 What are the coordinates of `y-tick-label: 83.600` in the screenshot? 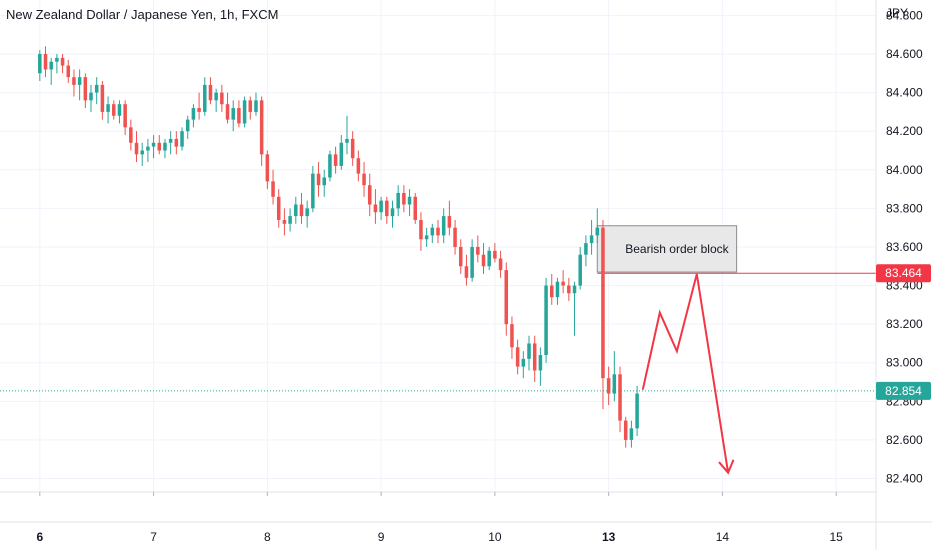 It's located at (904, 247).